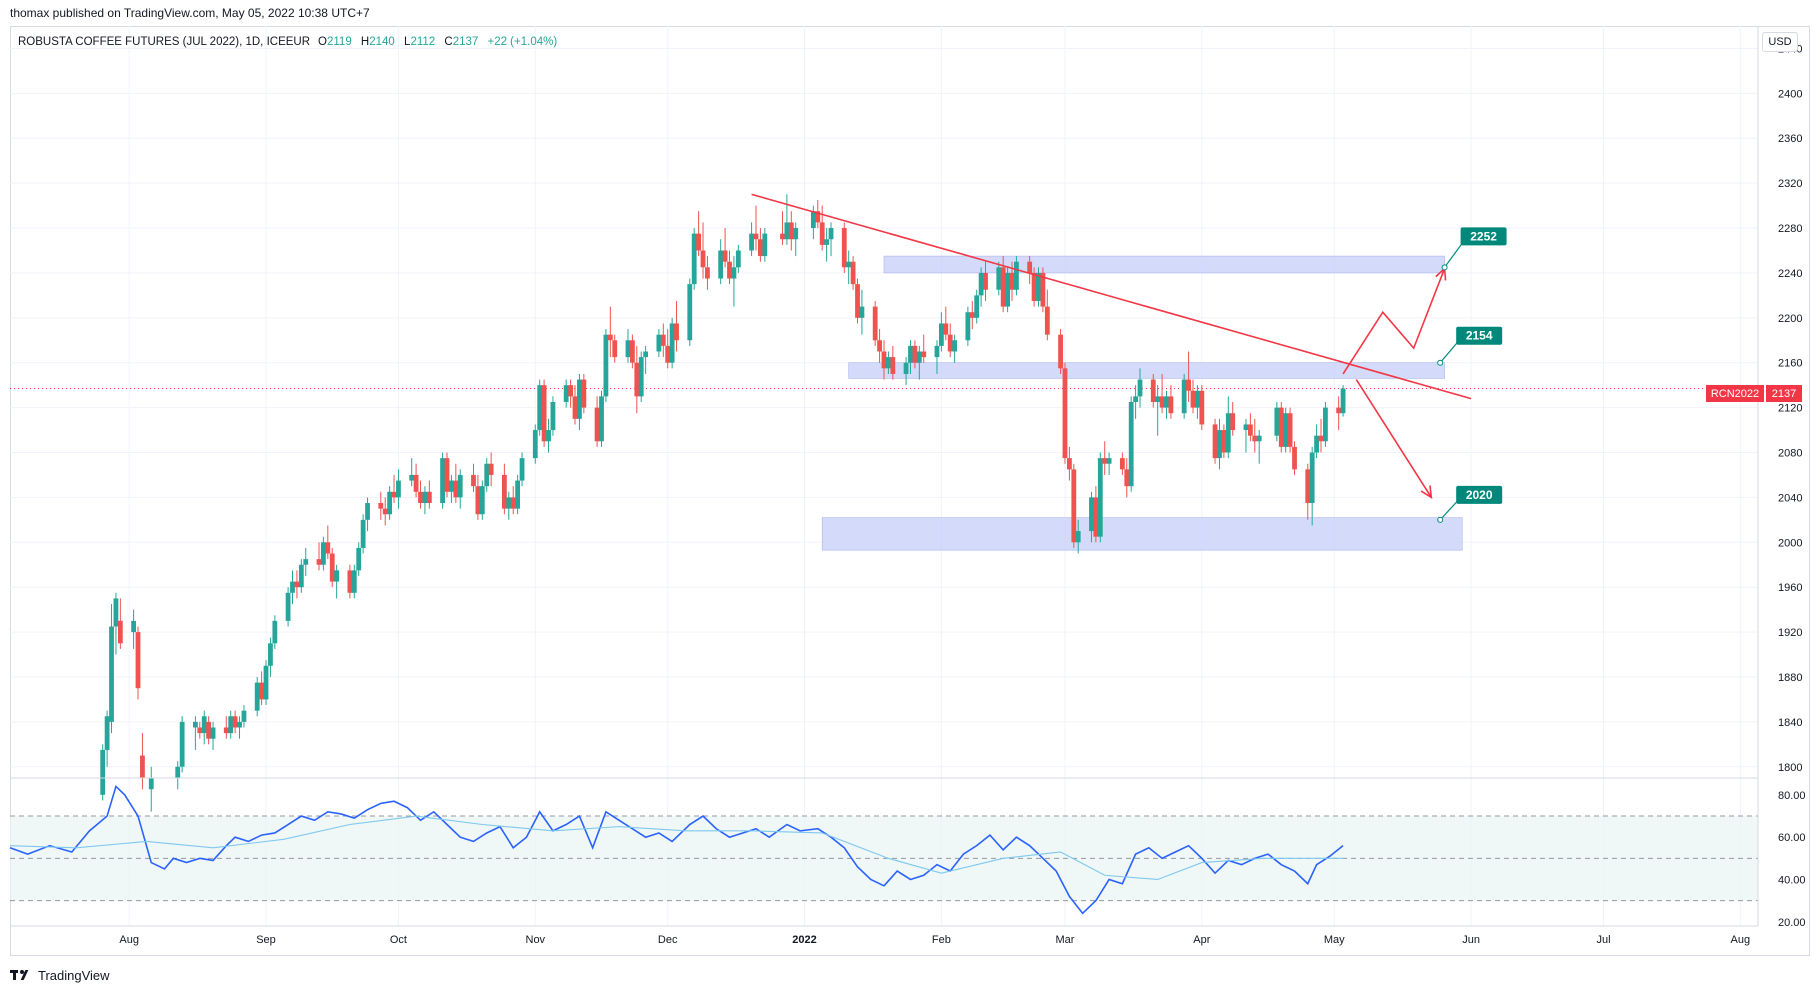 The height and width of the screenshot is (990, 1820). What do you see at coordinates (1164, 264) in the screenshot?
I see `price-zone` at bounding box center [1164, 264].